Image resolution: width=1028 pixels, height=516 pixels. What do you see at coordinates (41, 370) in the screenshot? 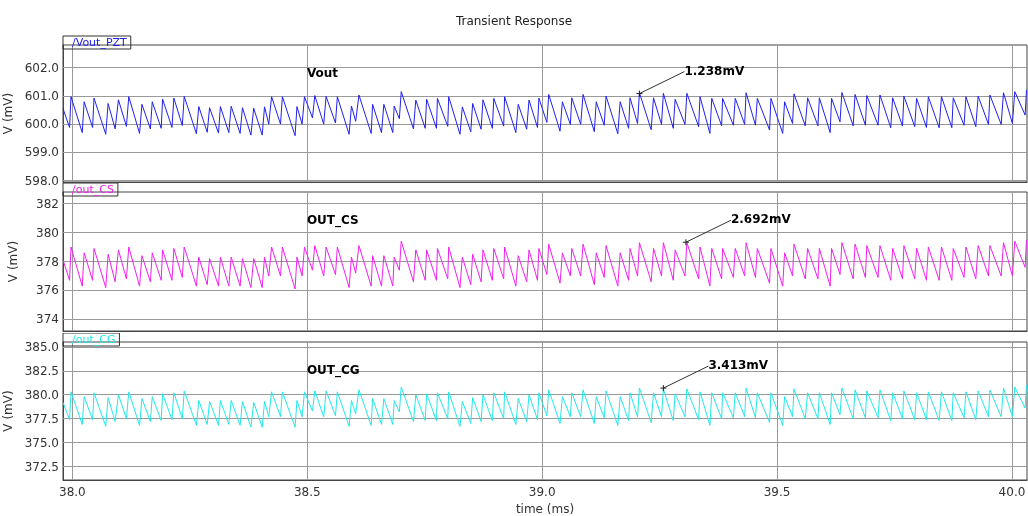
I see `y-tick-label: 382.5` at bounding box center [41, 370].